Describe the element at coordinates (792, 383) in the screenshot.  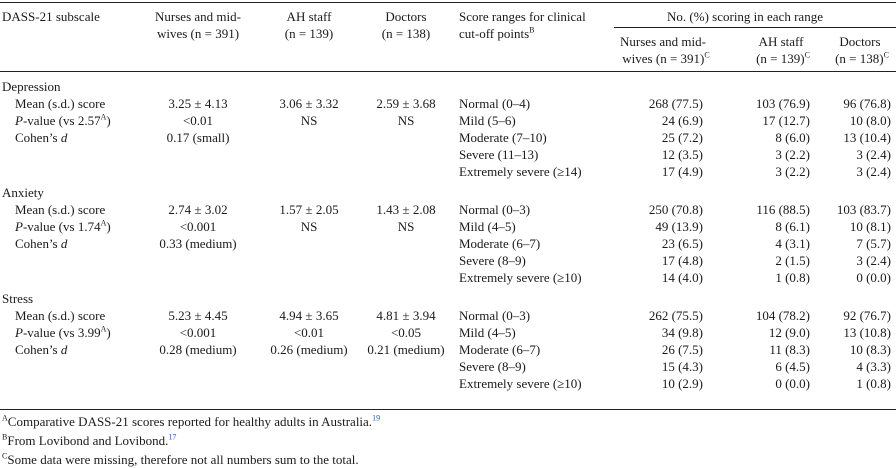
I see `range-count-ah: 0 (0.0)` at that location.